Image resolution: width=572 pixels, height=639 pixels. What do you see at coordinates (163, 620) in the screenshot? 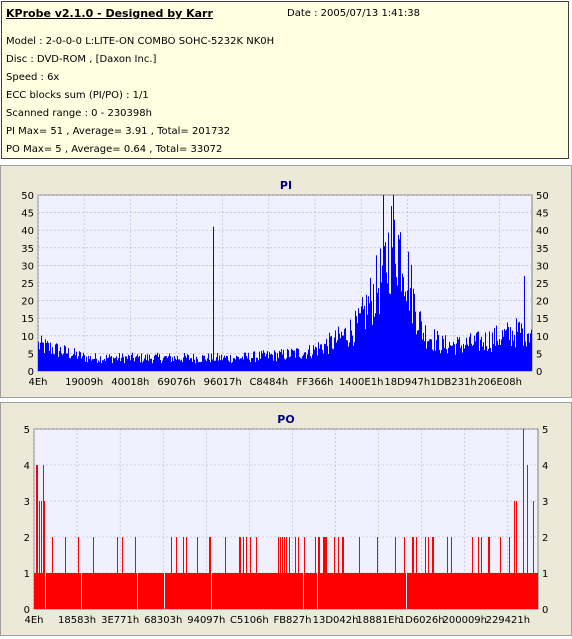
I see `x-tick-label: 68303h` at bounding box center [163, 620].